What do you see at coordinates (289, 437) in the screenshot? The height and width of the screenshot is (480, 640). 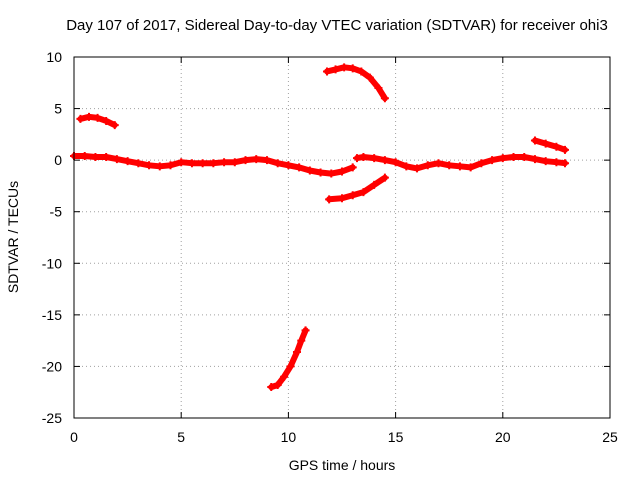 I see `x-tick-label: 10` at bounding box center [289, 437].